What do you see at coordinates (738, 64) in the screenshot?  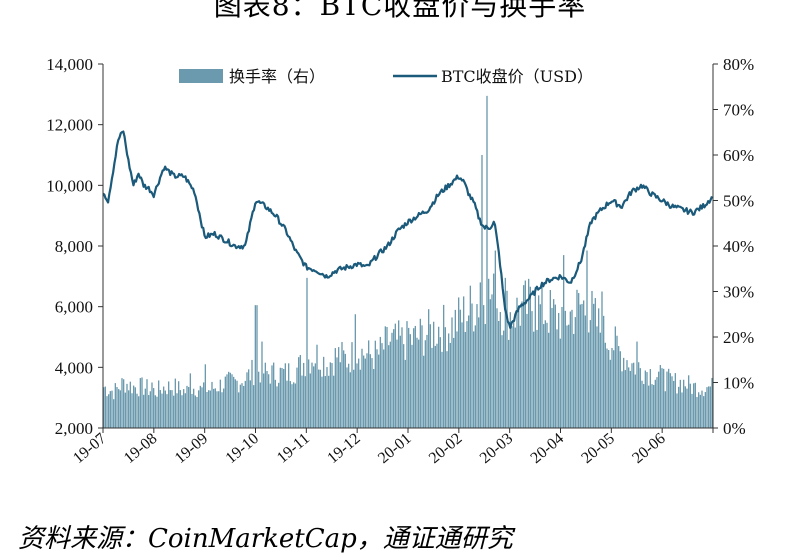 I see `right-tick-label: 80%` at bounding box center [738, 64].